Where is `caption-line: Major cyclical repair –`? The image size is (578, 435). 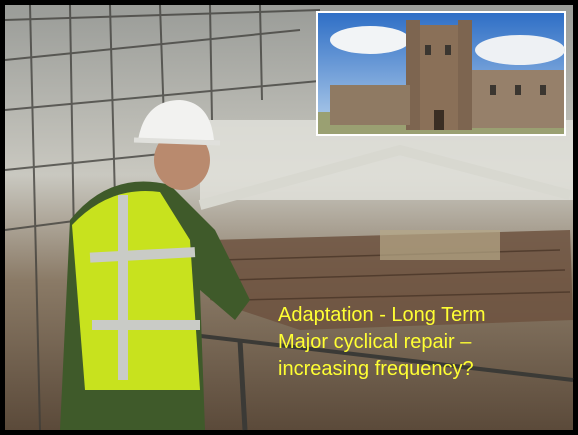
caption-line: Major cyclical repair – is located at coordinates (375, 342).